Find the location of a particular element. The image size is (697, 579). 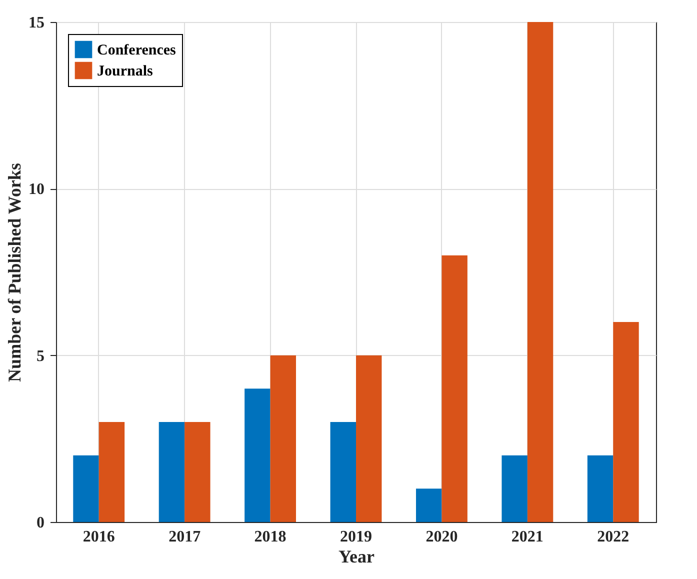

y-tick-label: 10 is located at coordinates (36, 189).